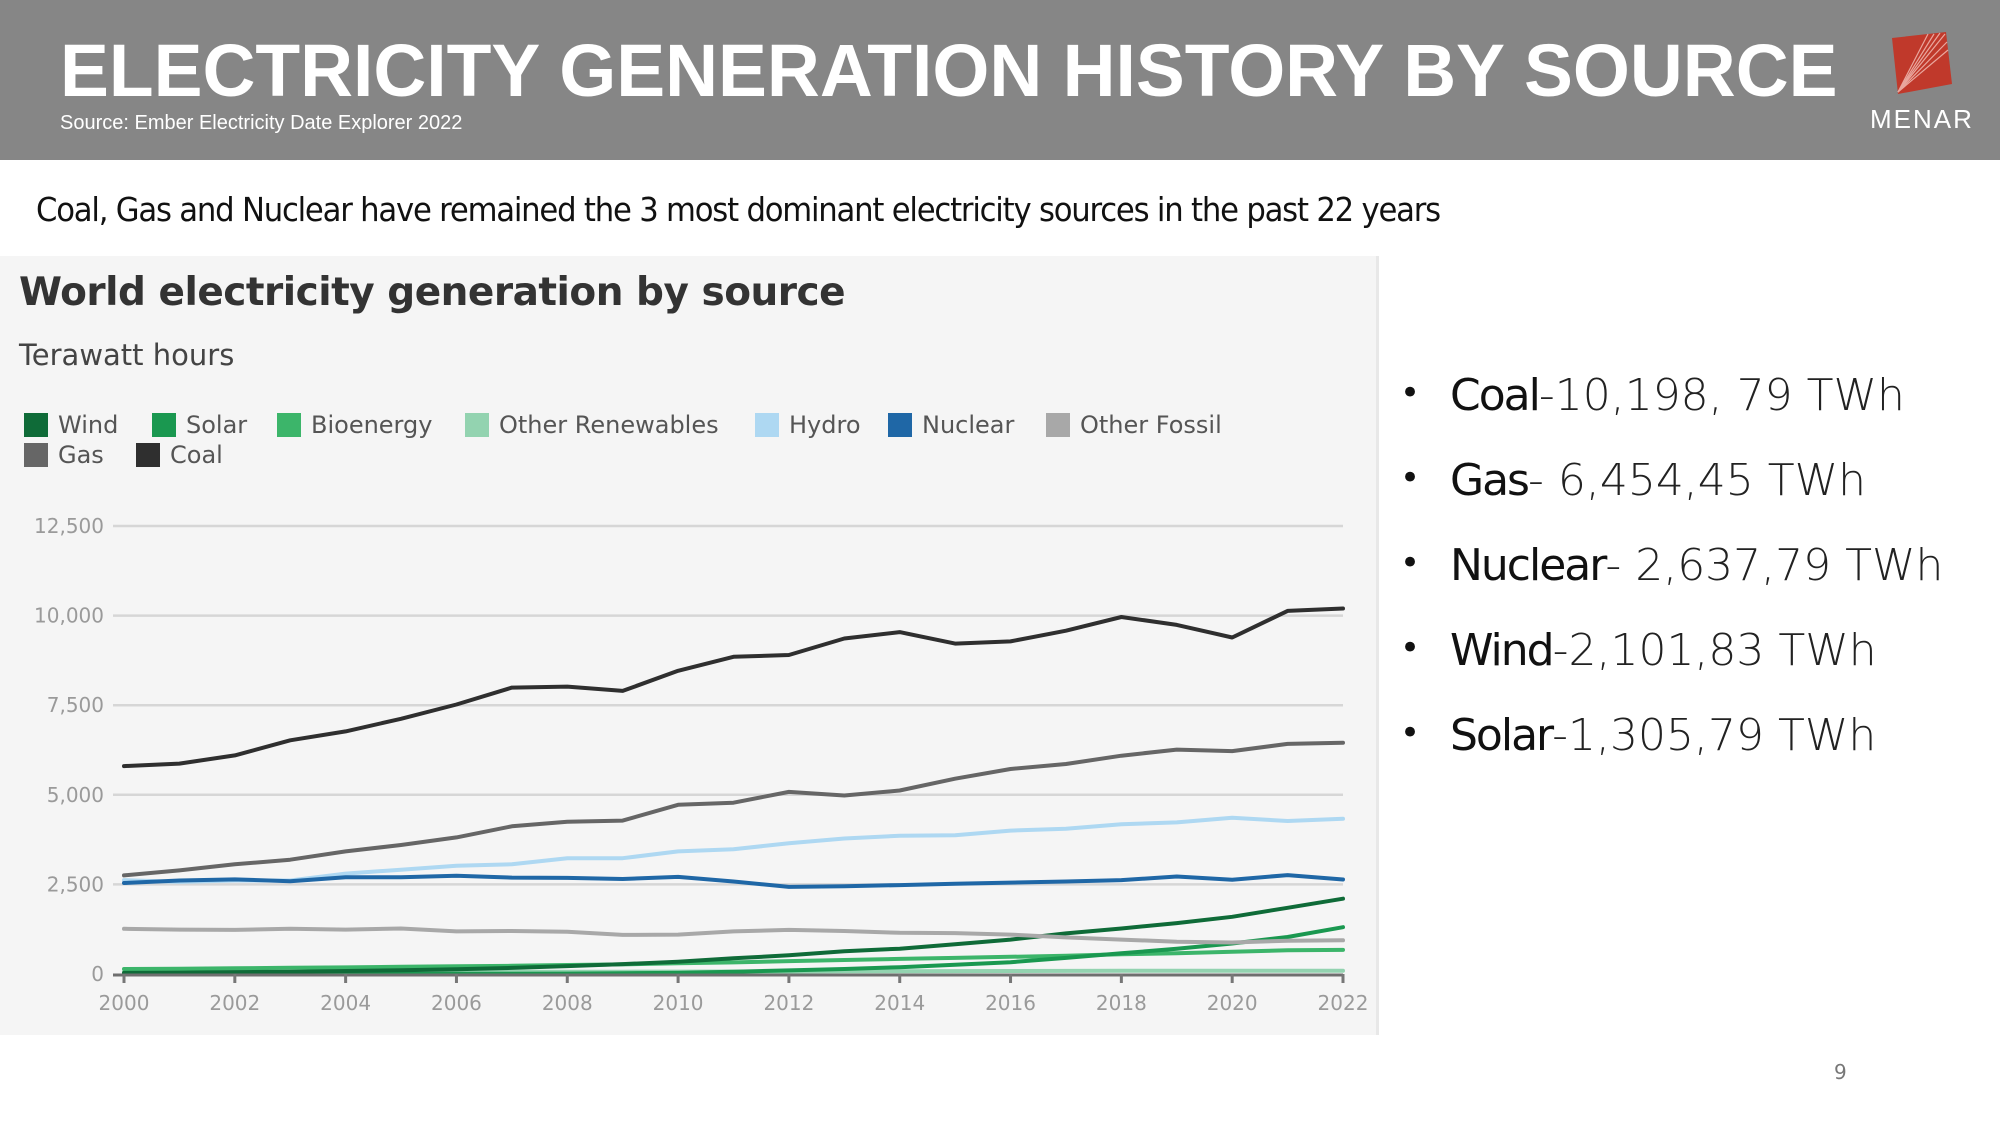 The height and width of the screenshot is (1125, 2000). What do you see at coordinates (678, 1003) in the screenshot?
I see `x-tick-label: 2010` at bounding box center [678, 1003].